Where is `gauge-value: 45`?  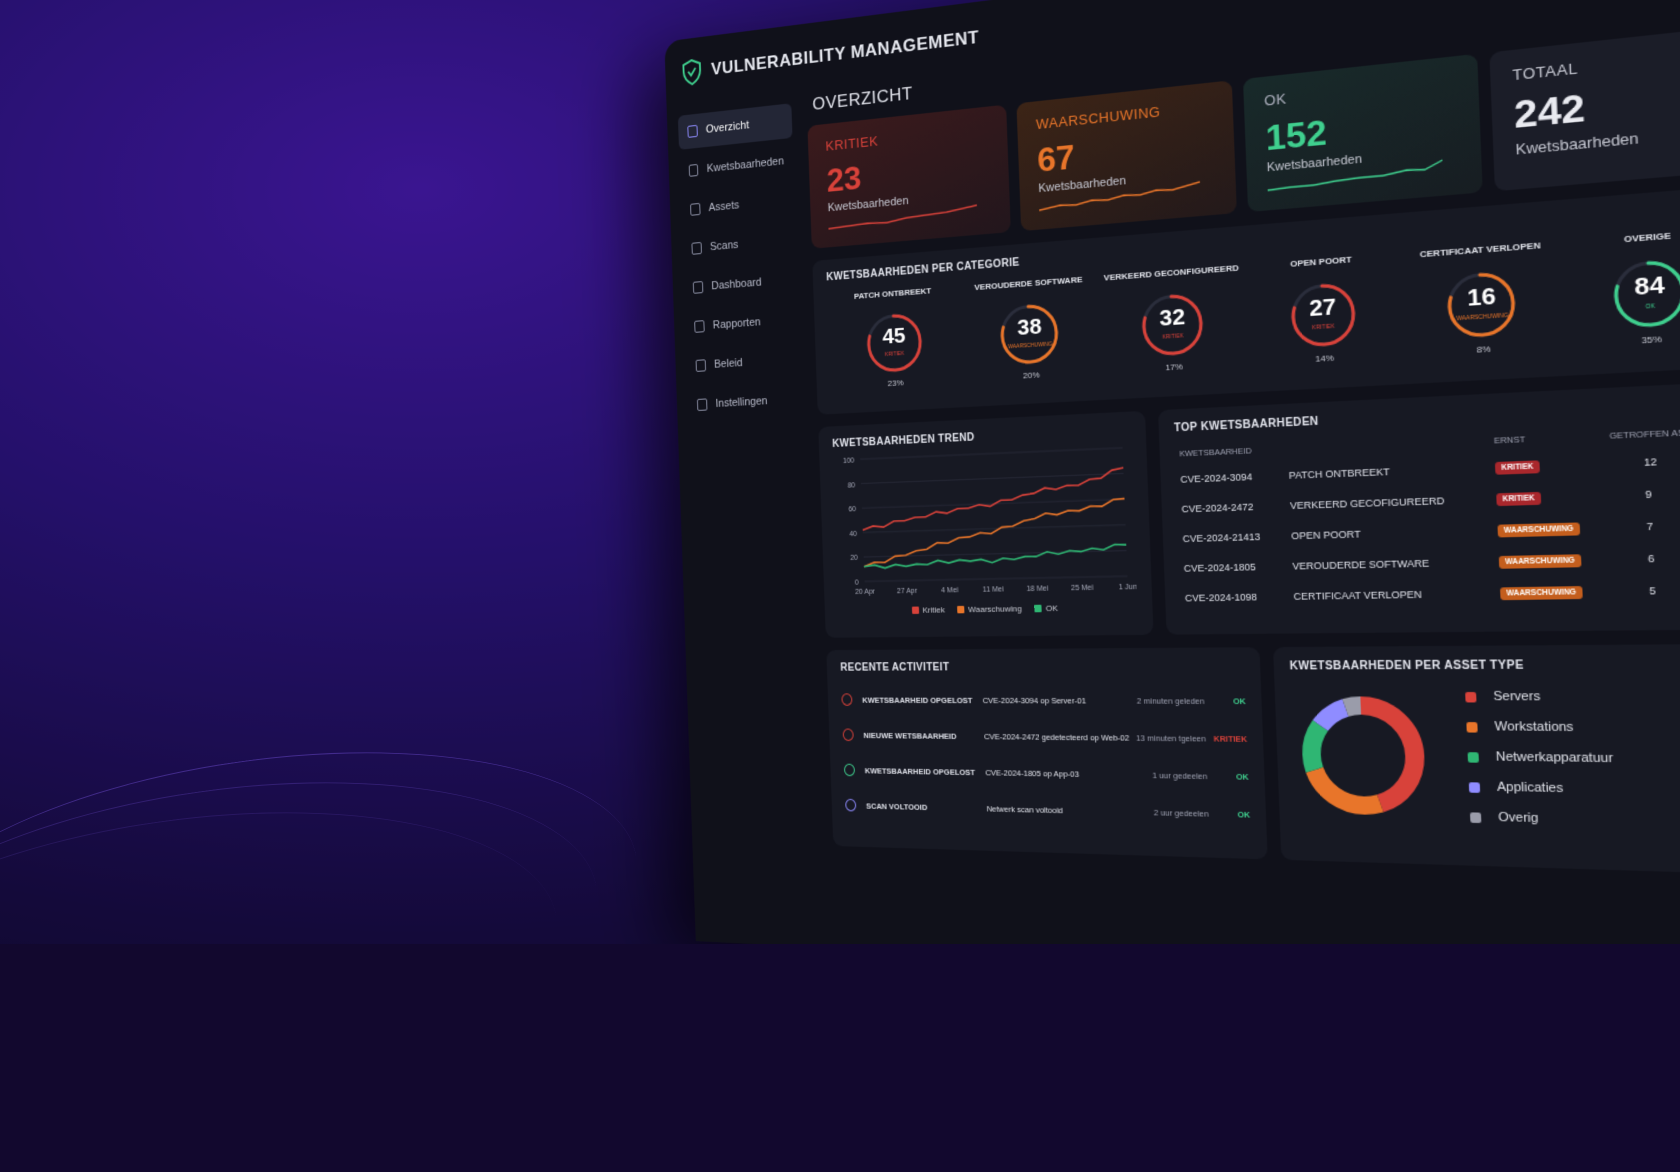
gauge-value: 45 is located at coordinates (894, 336).